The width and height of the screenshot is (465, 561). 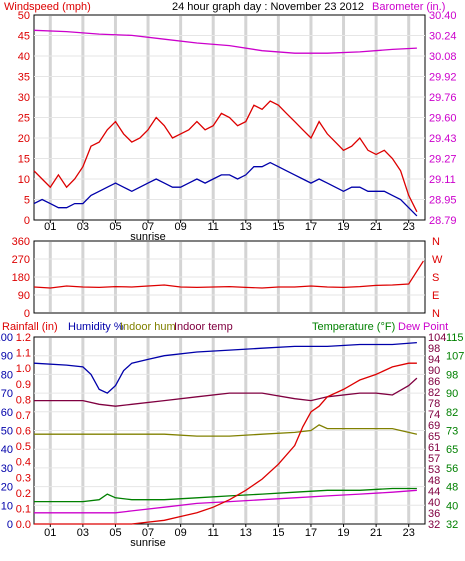 I want to click on temperature-tick-label: 107, so click(x=455, y=357).